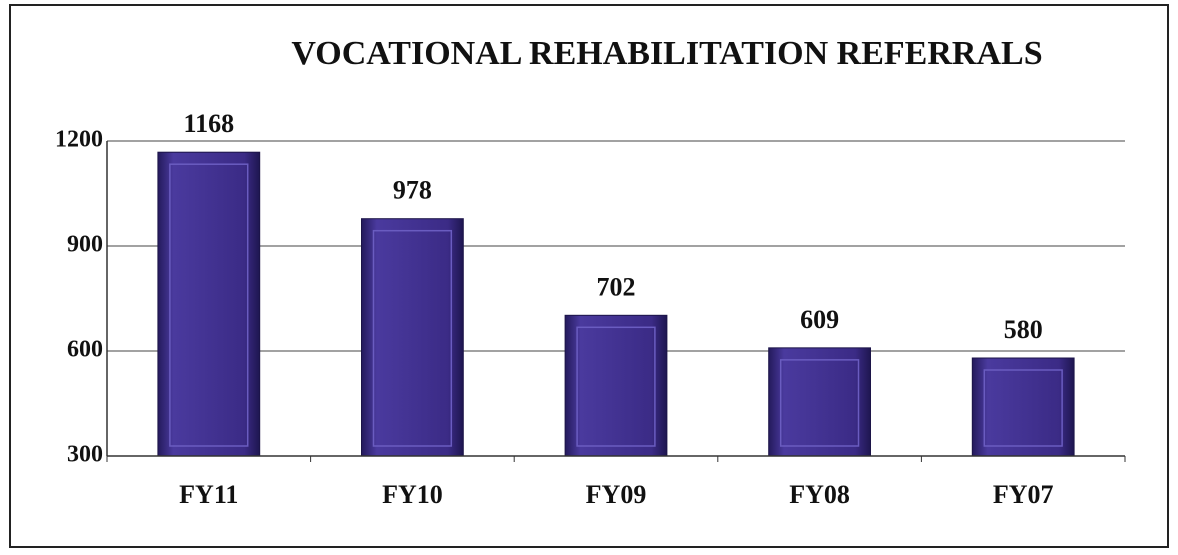 This screenshot has width=1178, height=555. I want to click on value-label: 580, so click(1023, 329).